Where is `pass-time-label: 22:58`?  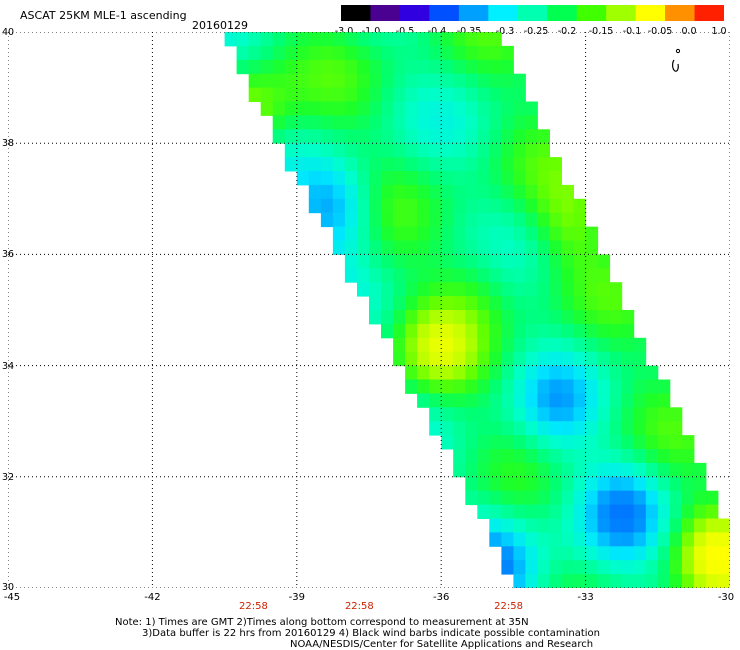 pass-time-label: 22:58 is located at coordinates (359, 606).